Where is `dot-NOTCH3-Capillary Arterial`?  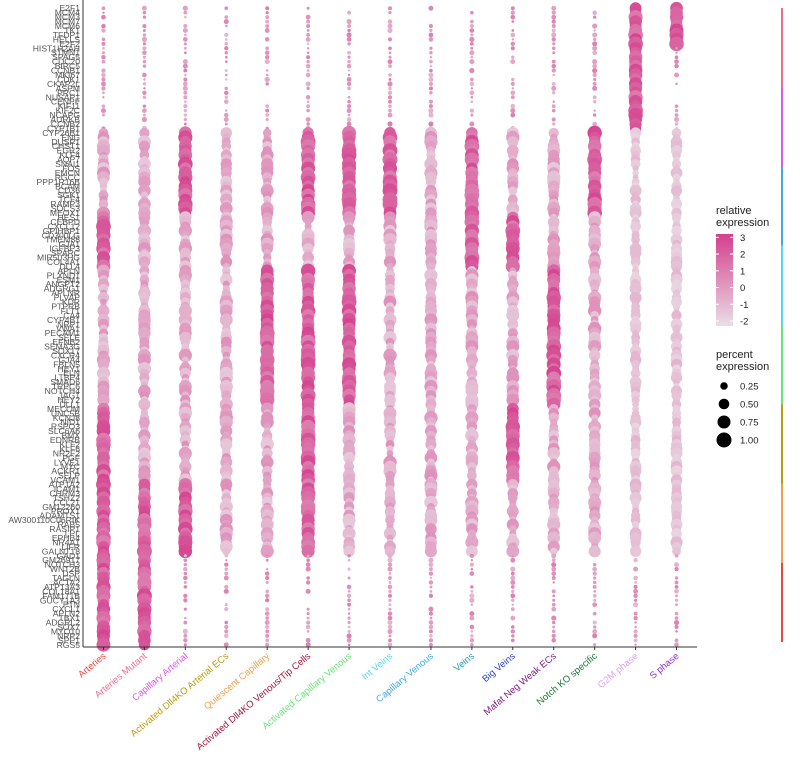
dot-NOTCH3-Capillary Arterial is located at coordinates (185, 564).